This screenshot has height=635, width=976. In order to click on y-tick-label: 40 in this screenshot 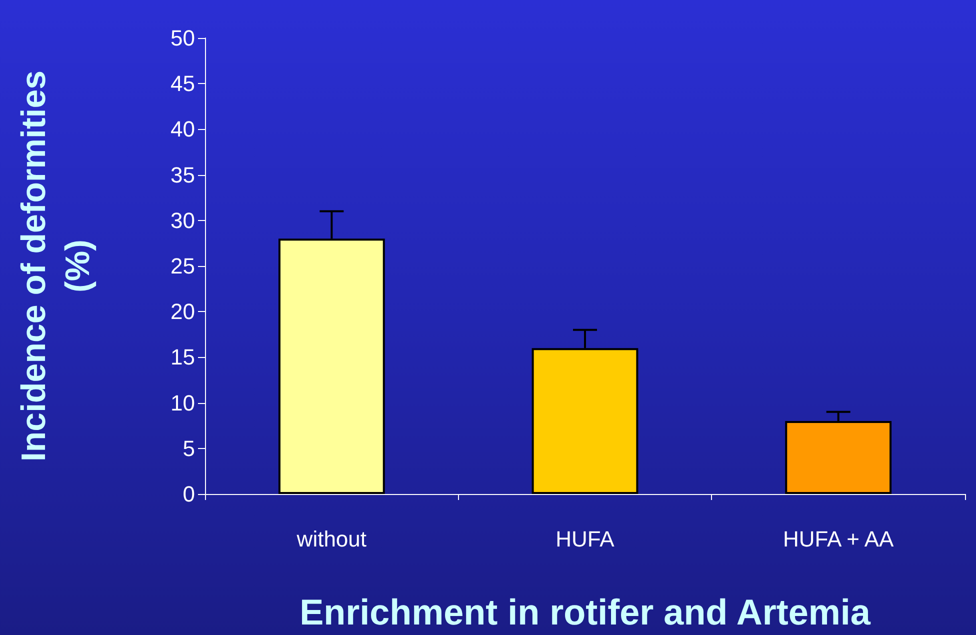, I will do `click(182, 129)`.